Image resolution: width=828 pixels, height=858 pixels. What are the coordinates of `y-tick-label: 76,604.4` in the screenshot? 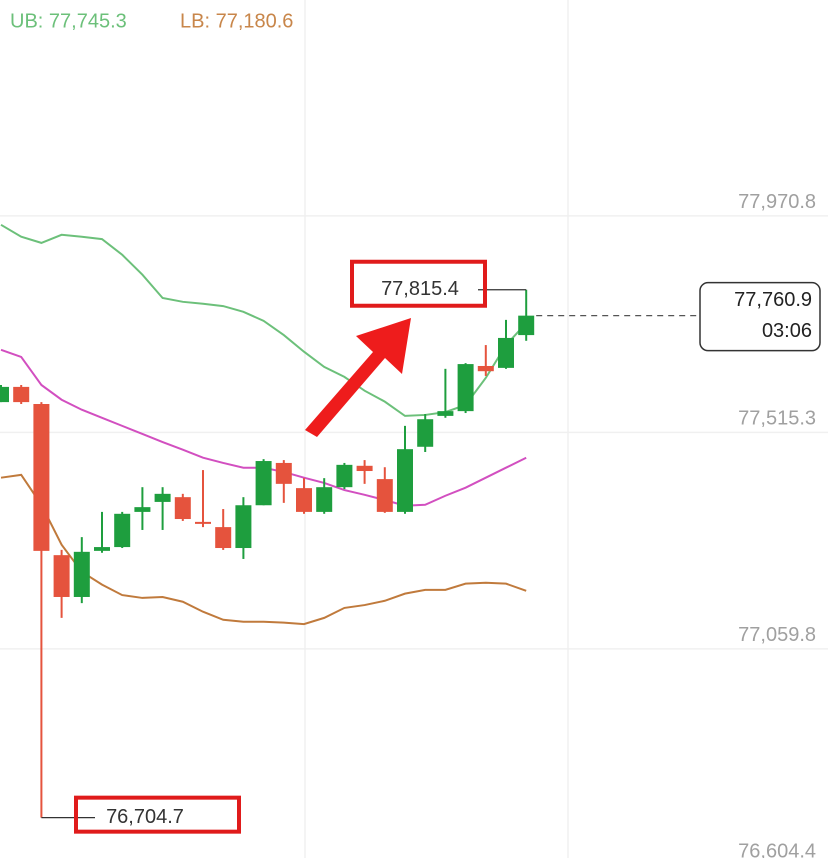 It's located at (777, 849).